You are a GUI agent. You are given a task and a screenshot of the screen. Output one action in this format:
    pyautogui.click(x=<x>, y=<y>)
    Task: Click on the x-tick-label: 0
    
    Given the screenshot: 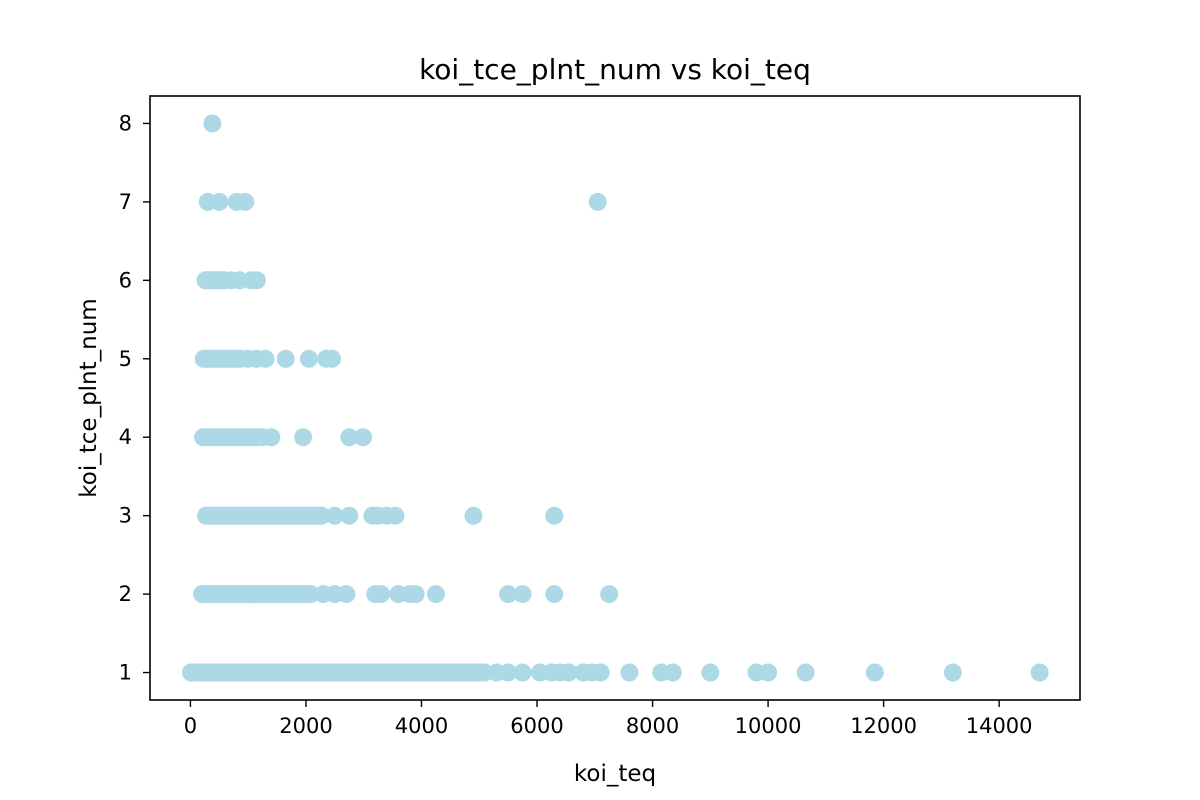 What is the action you would take?
    pyautogui.click(x=190, y=726)
    